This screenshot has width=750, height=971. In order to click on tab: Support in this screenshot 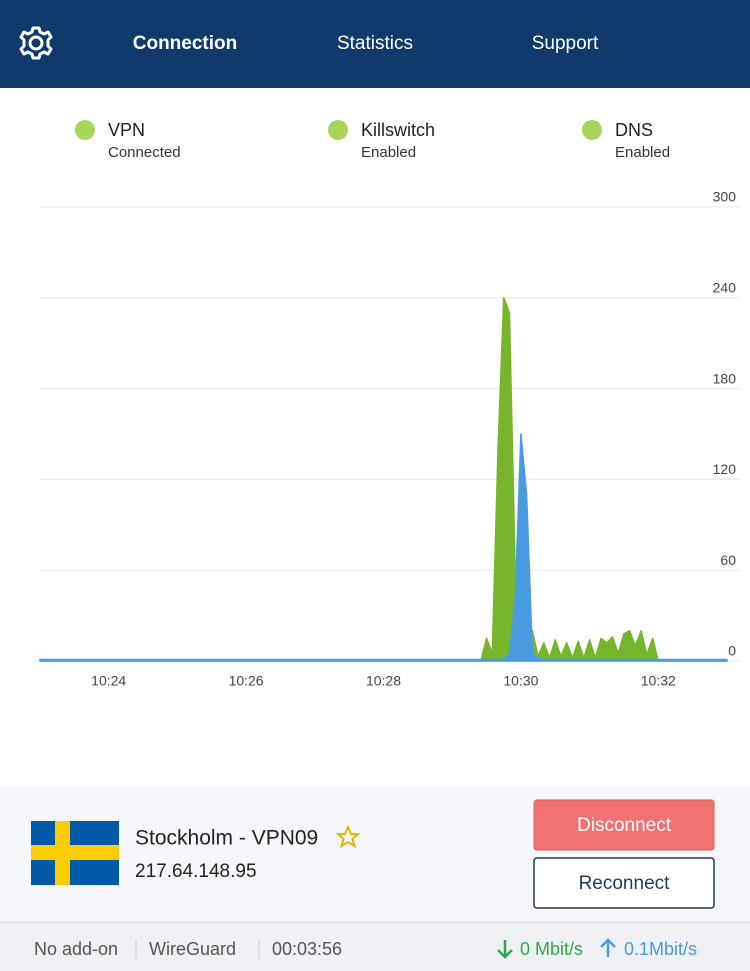, I will do `click(565, 43)`.